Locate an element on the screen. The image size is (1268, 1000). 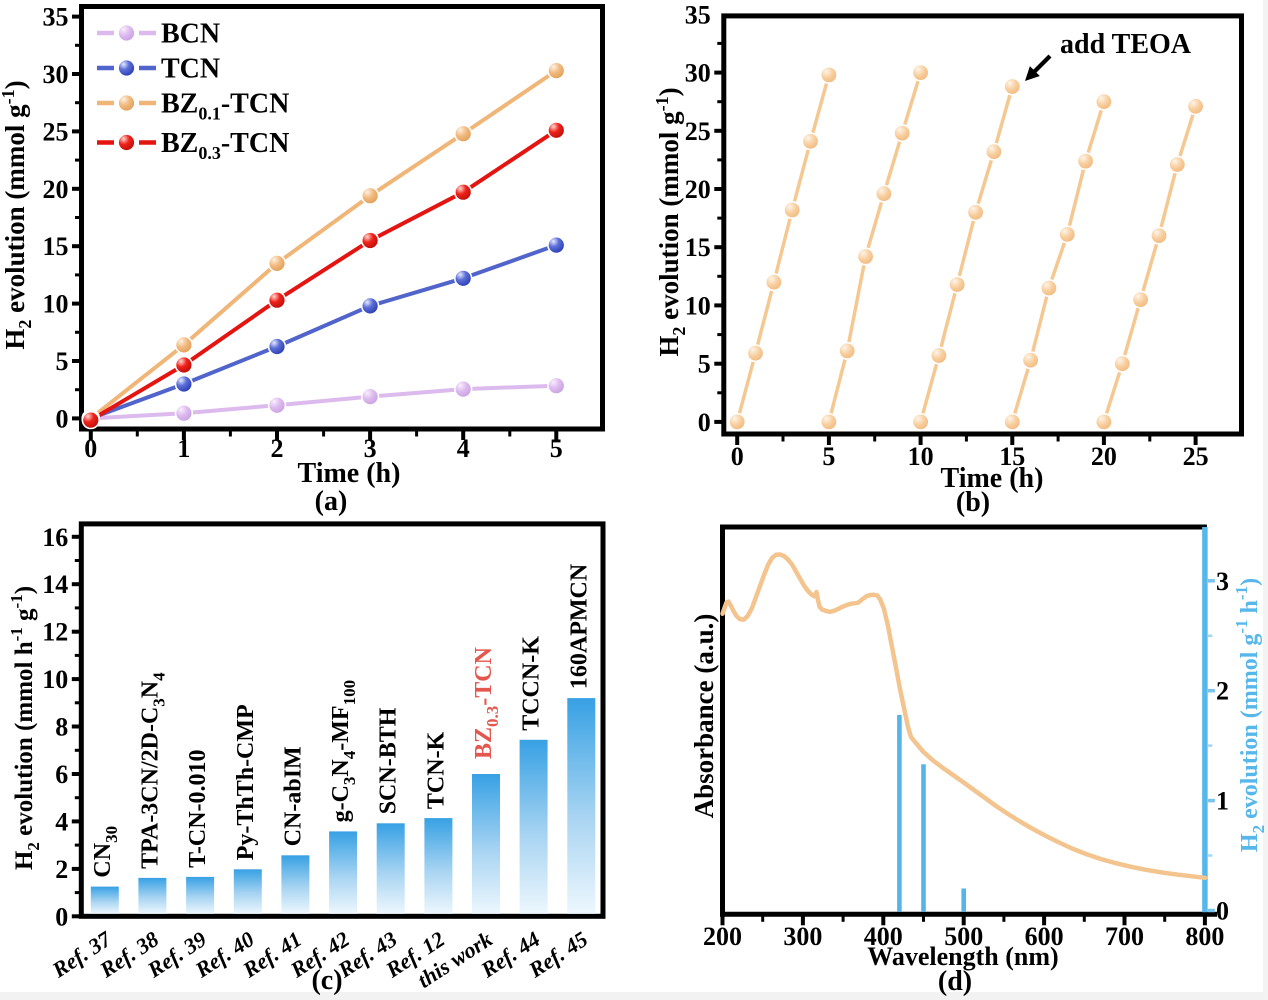
svg-text: (a) is located at coordinates (331, 501).